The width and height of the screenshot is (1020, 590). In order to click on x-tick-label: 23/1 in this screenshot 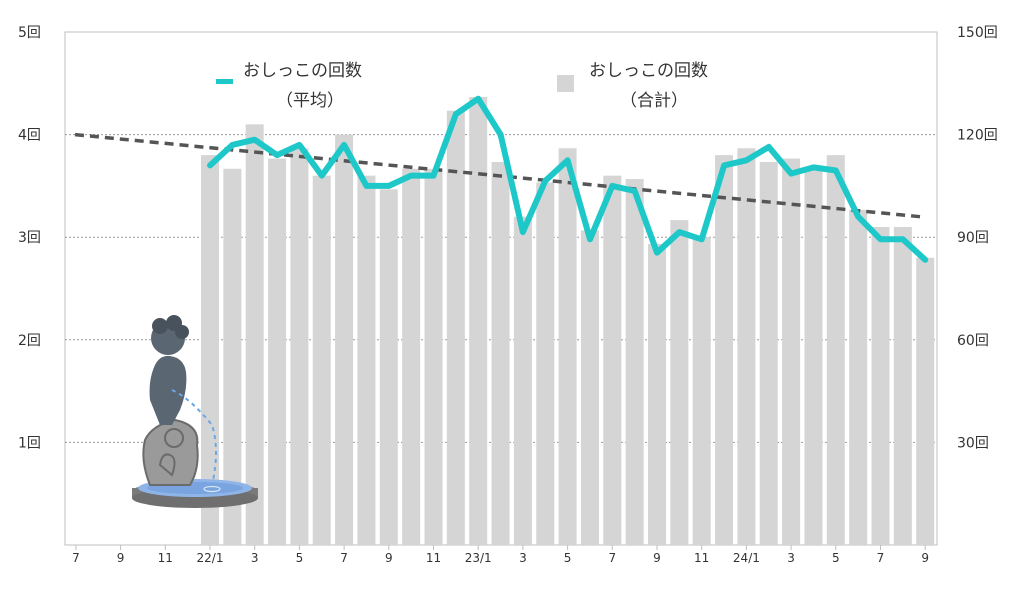, I will do `click(478, 558)`.